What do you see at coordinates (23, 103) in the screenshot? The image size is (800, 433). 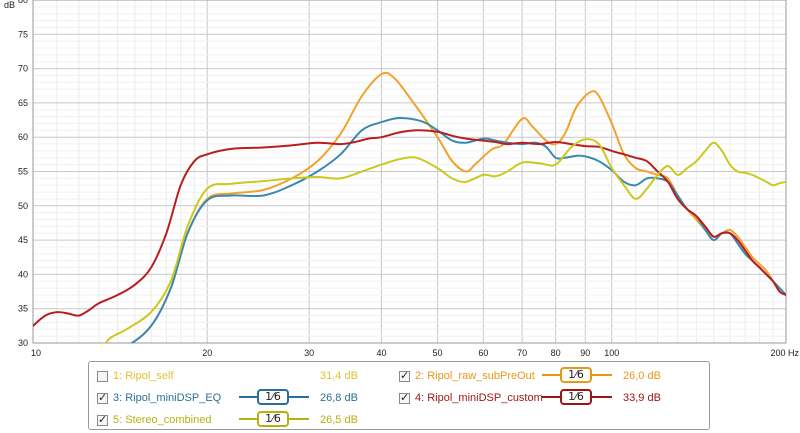 I see `y-tick-label: 65` at bounding box center [23, 103].